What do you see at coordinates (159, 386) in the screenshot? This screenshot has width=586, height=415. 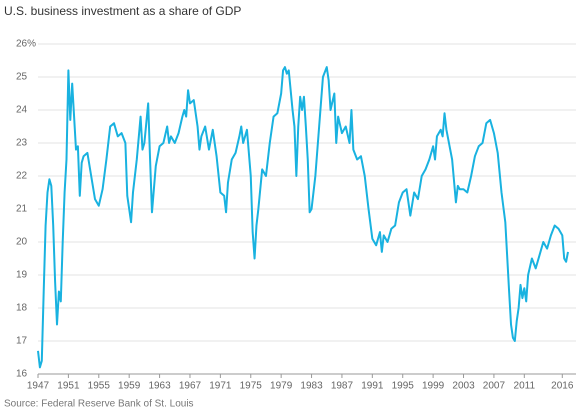 I see `x-tick-label: 1963` at bounding box center [159, 386].